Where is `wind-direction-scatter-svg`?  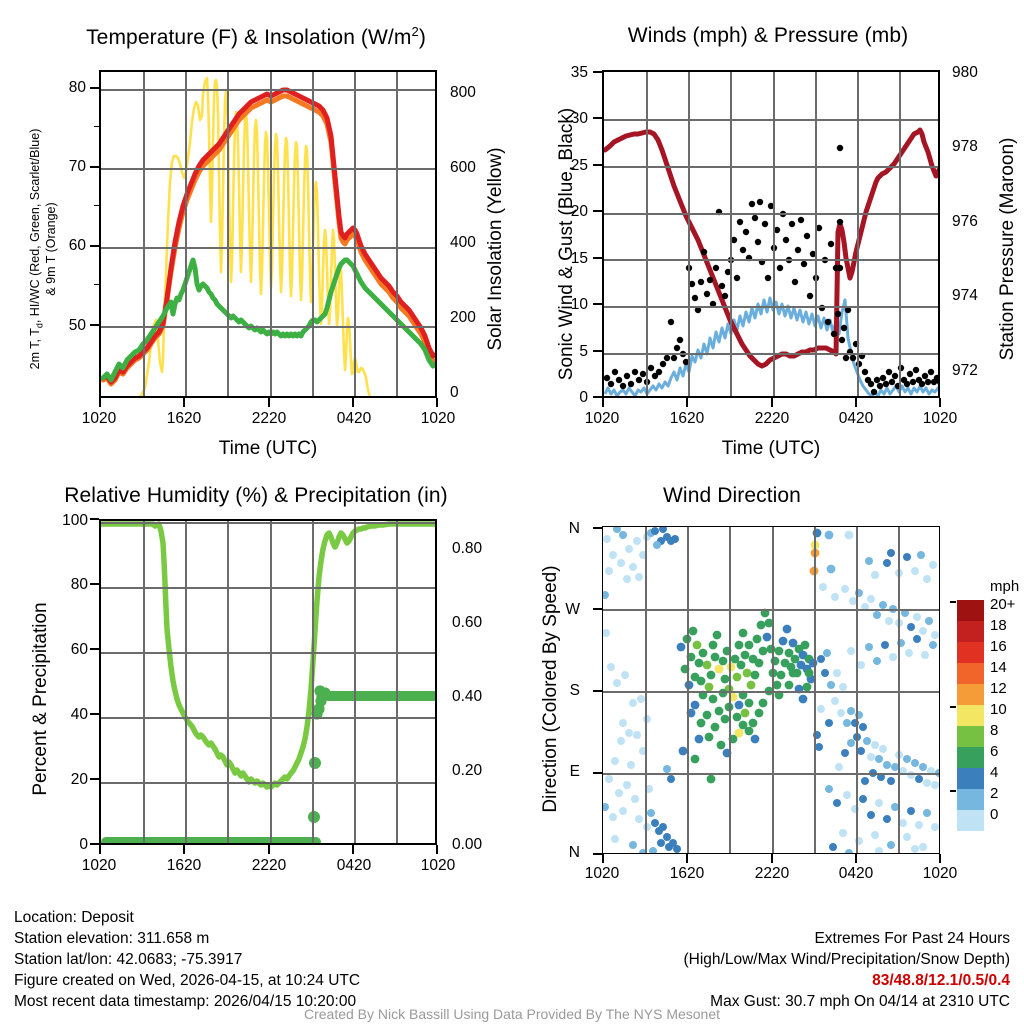 wind-direction-scatter-svg is located at coordinates (771, 690).